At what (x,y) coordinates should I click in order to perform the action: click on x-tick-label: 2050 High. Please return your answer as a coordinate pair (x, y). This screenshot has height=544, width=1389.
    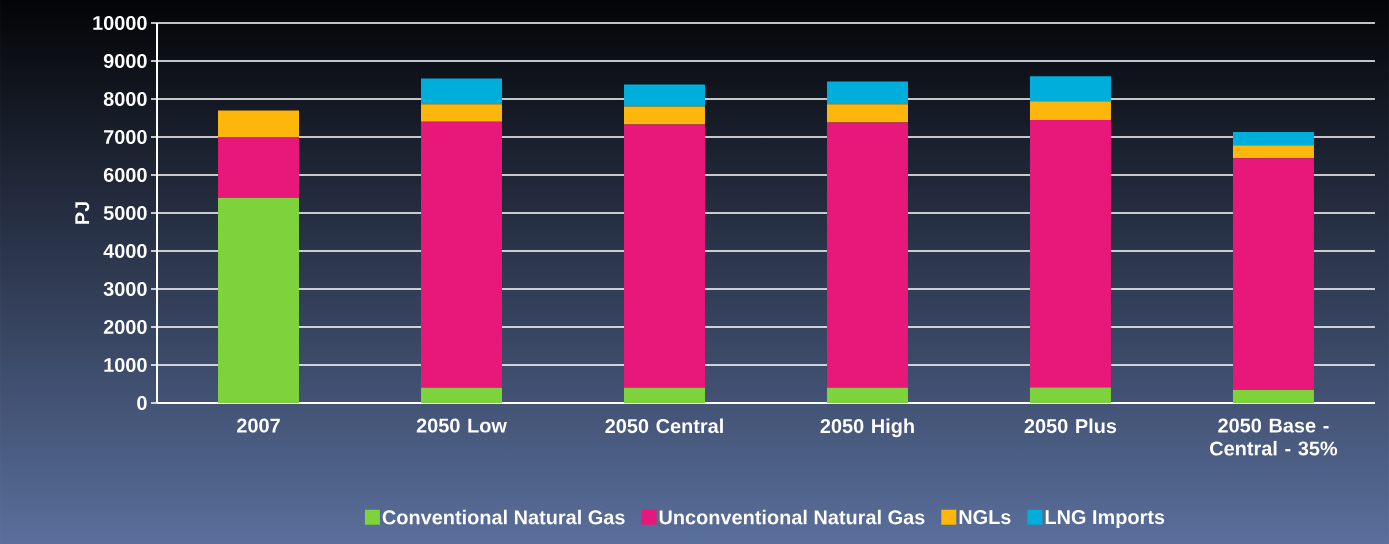
    Looking at the image, I should click on (867, 428).